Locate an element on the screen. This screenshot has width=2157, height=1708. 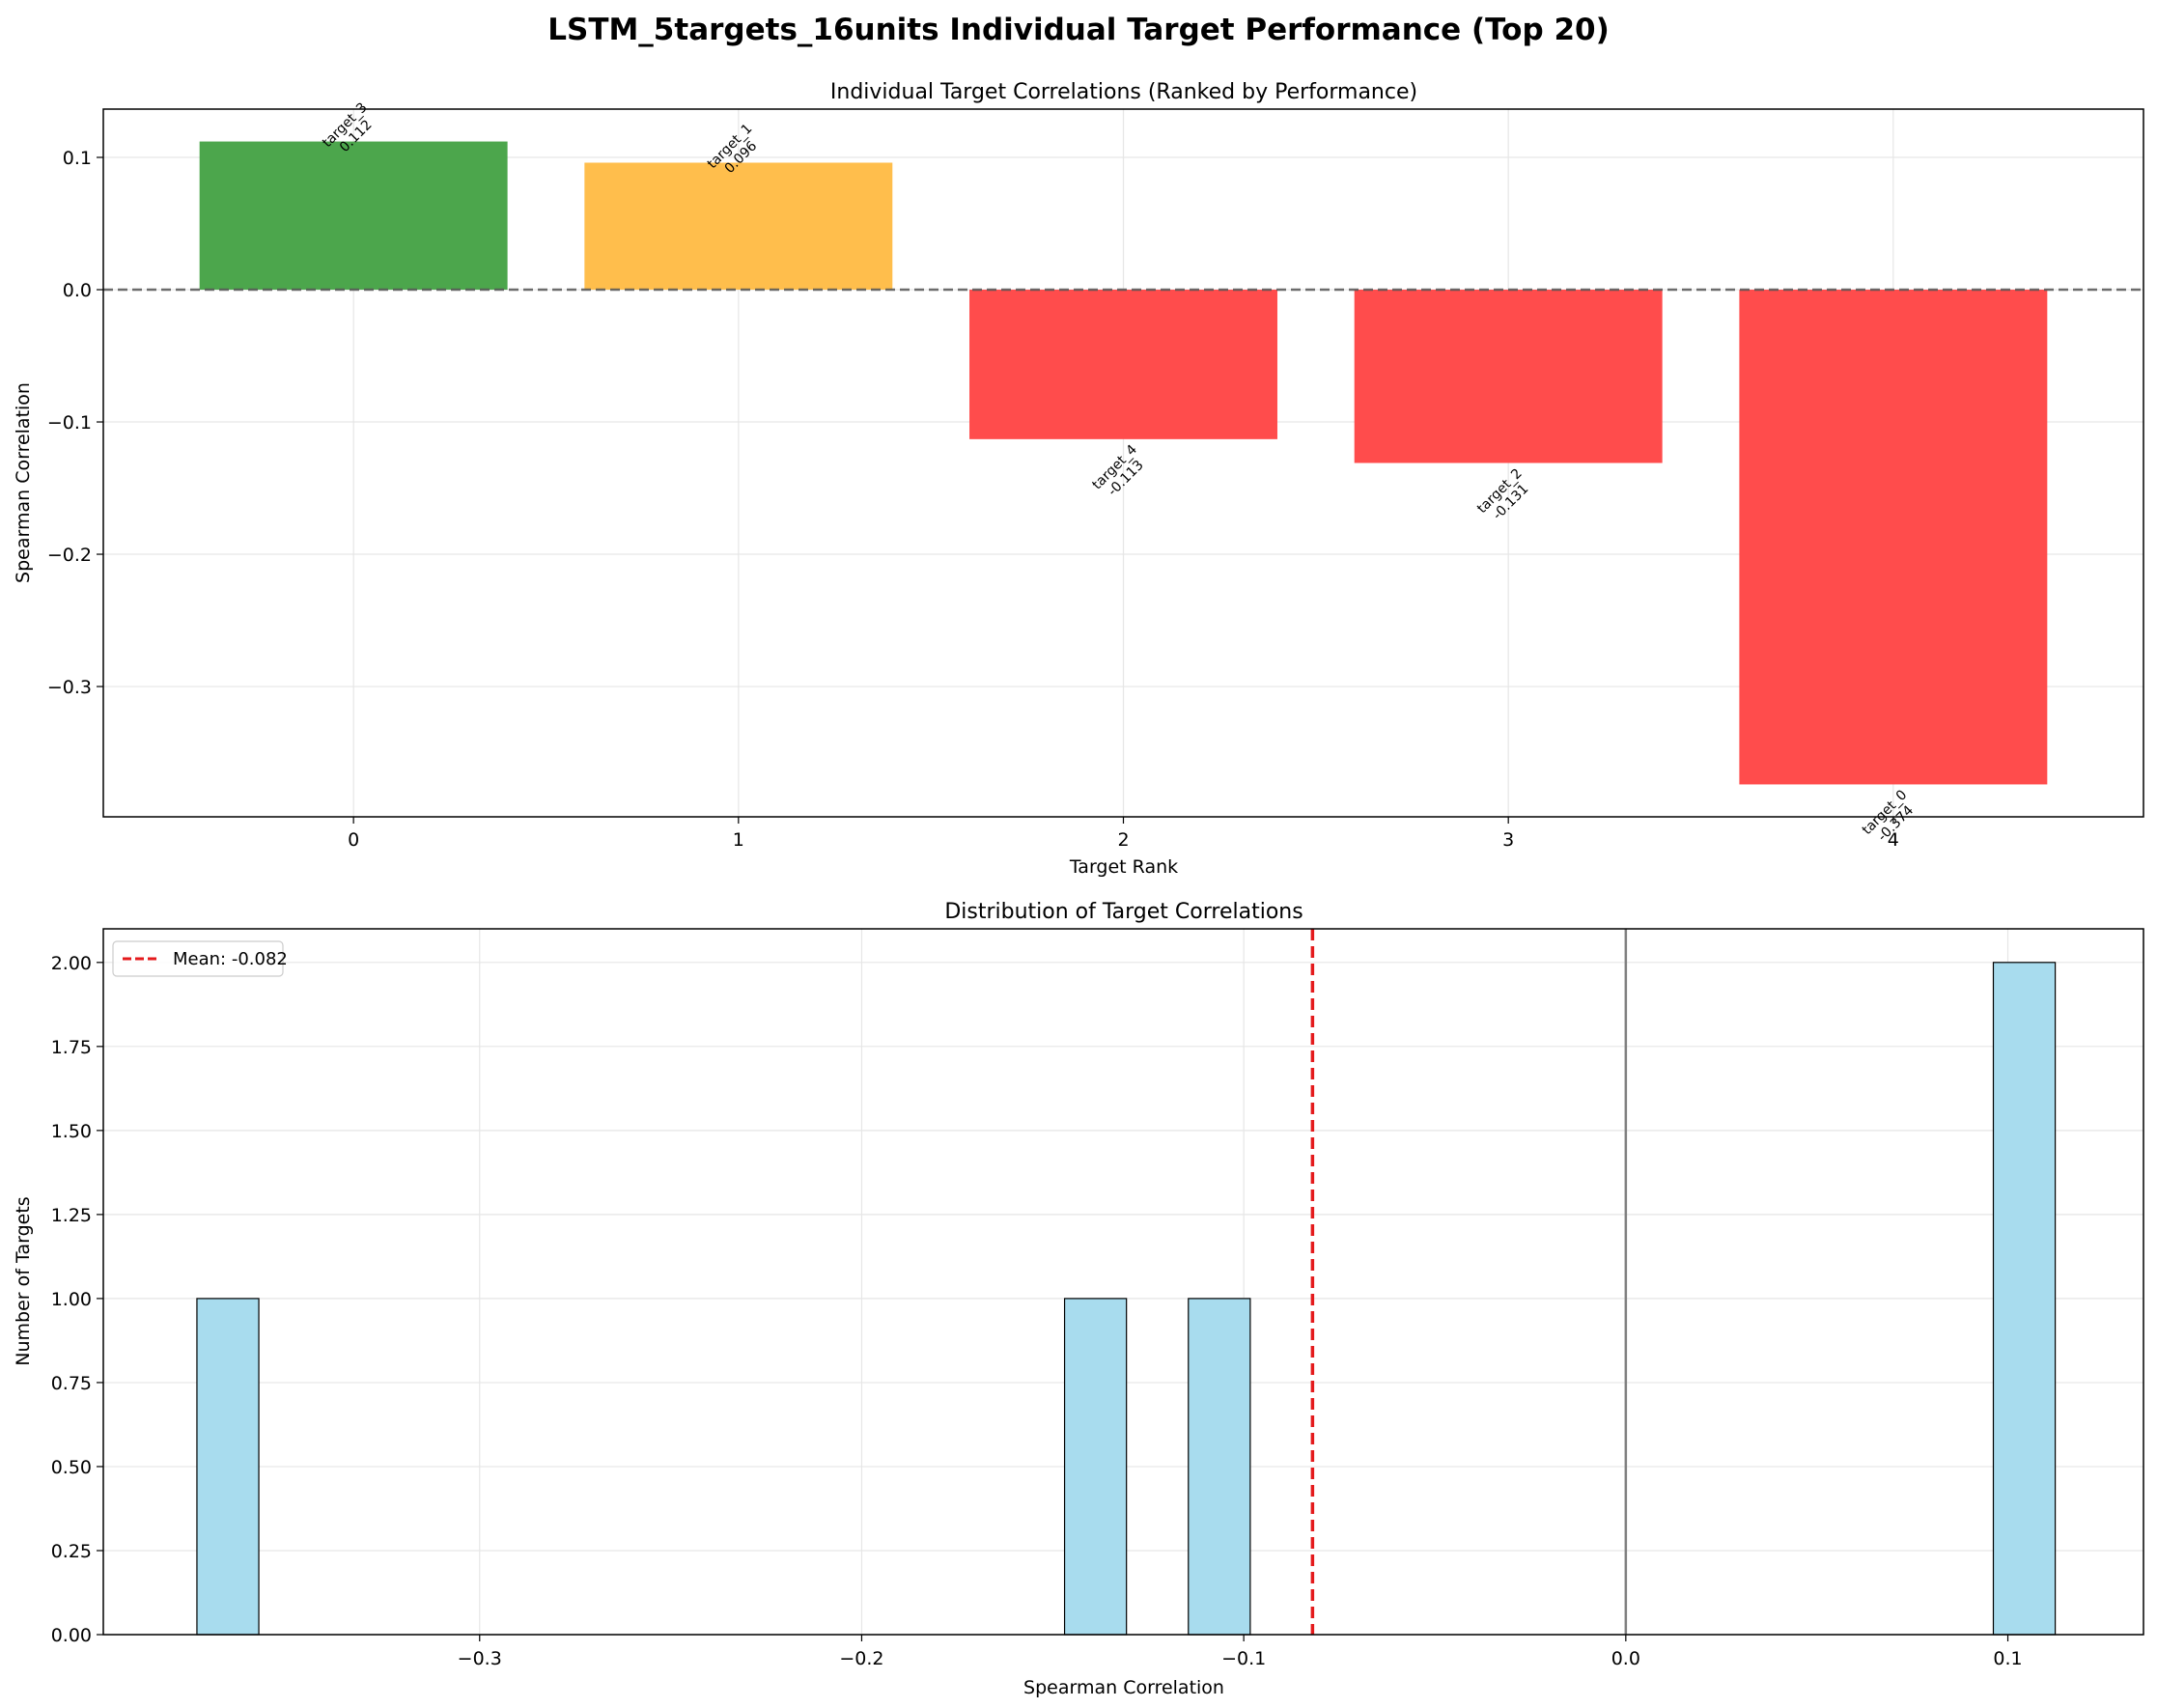
legend-box is located at coordinates (198, 959).